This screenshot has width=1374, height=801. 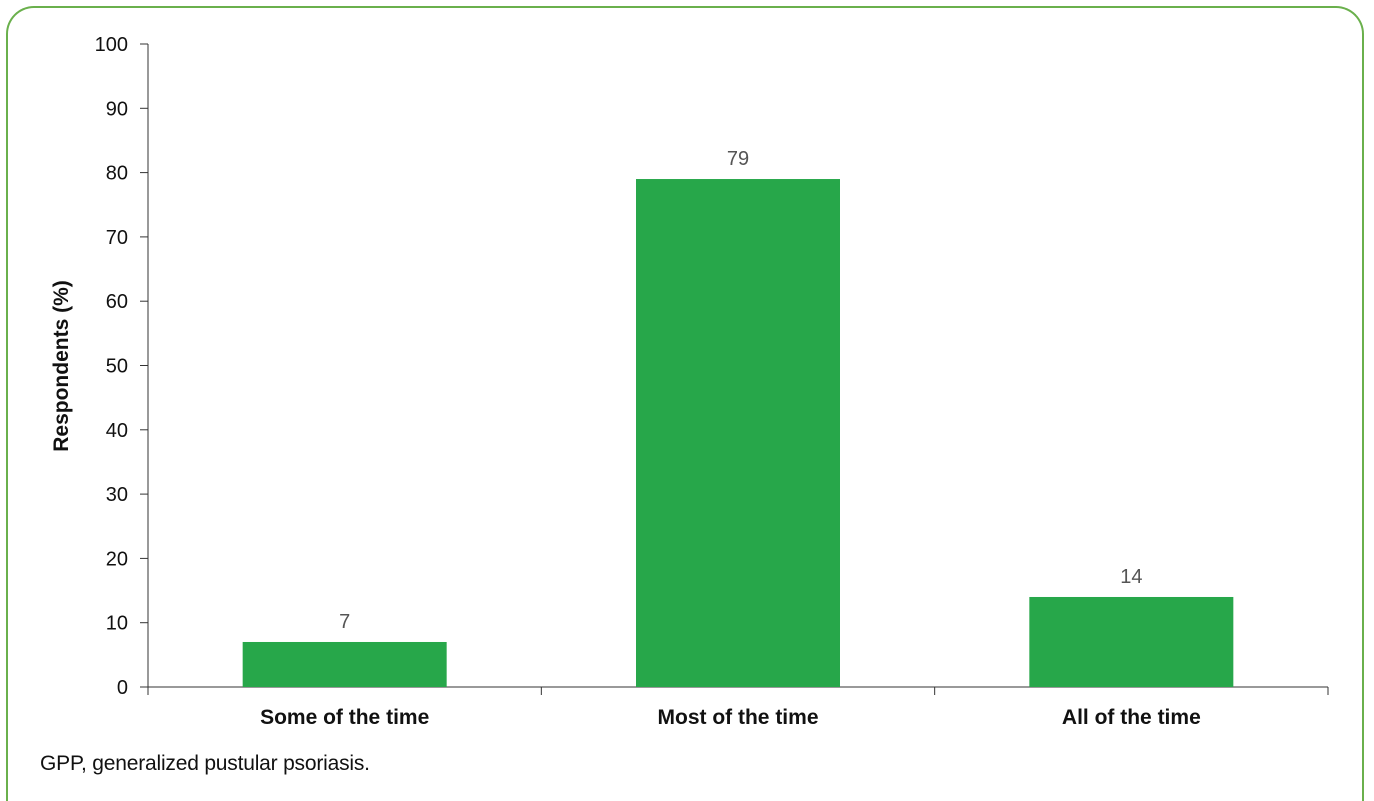 I want to click on y-tick-label: 100, so click(x=111, y=45).